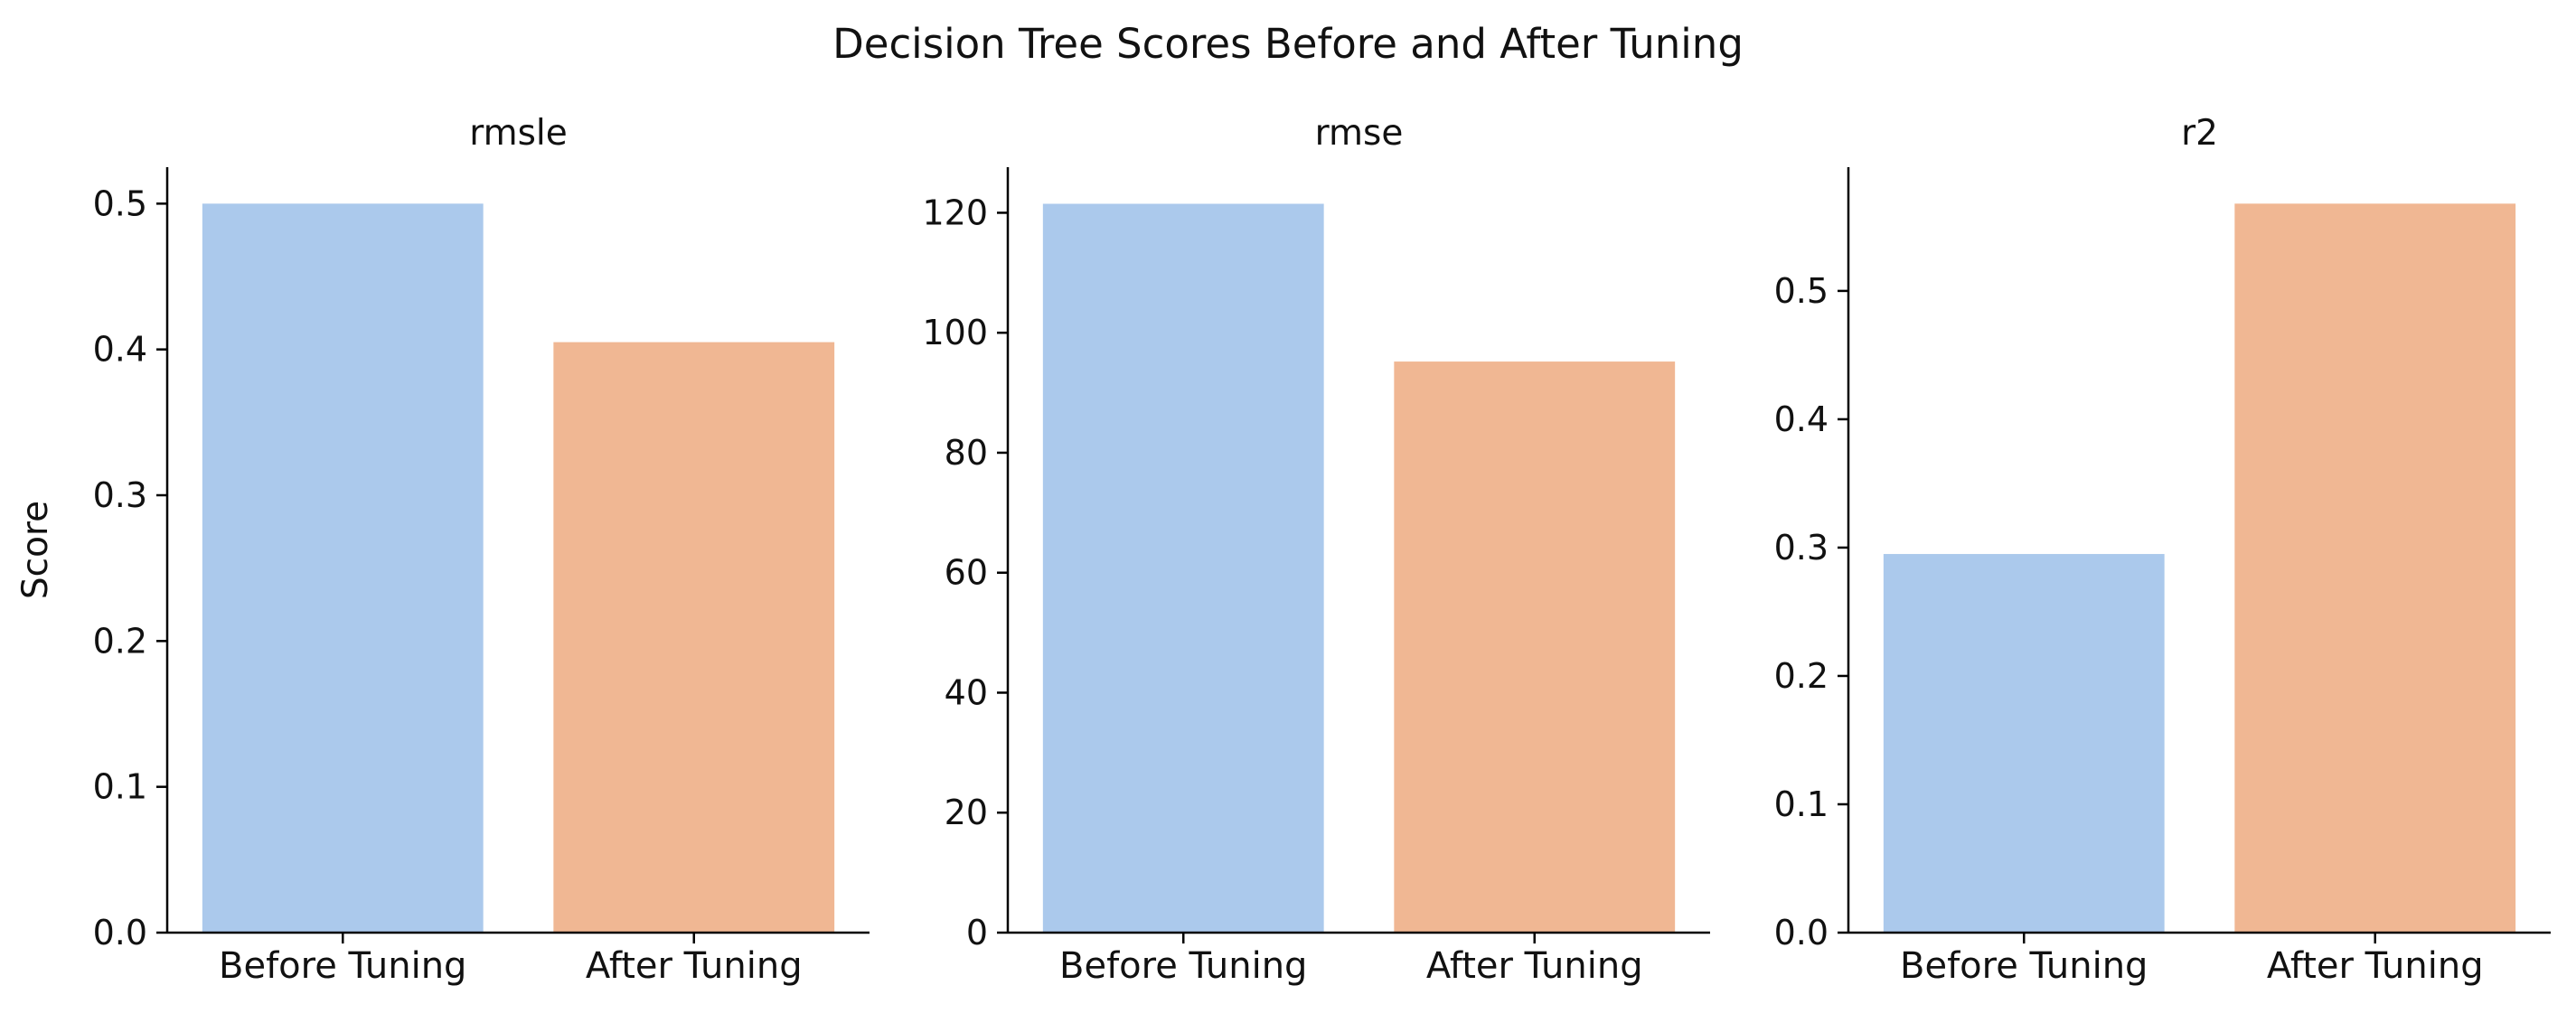 The height and width of the screenshot is (1023, 2576). What do you see at coordinates (36, 550) in the screenshot?
I see `y-axis-label: Score` at bounding box center [36, 550].